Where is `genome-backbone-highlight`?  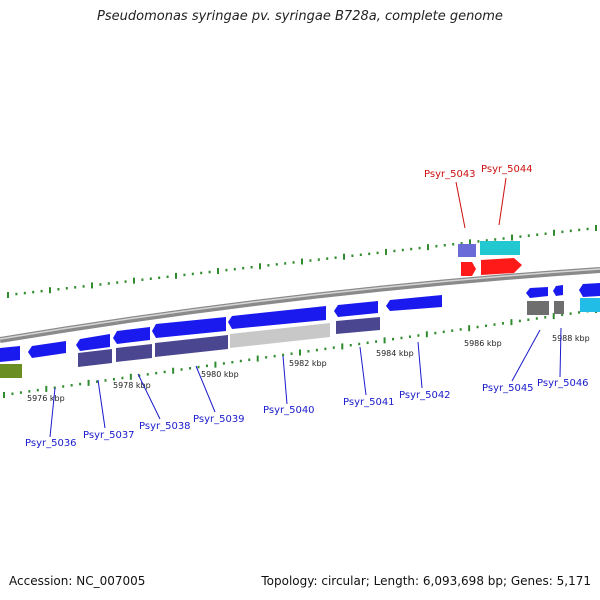
genome-backbone-highlight is located at coordinates (300, 304).